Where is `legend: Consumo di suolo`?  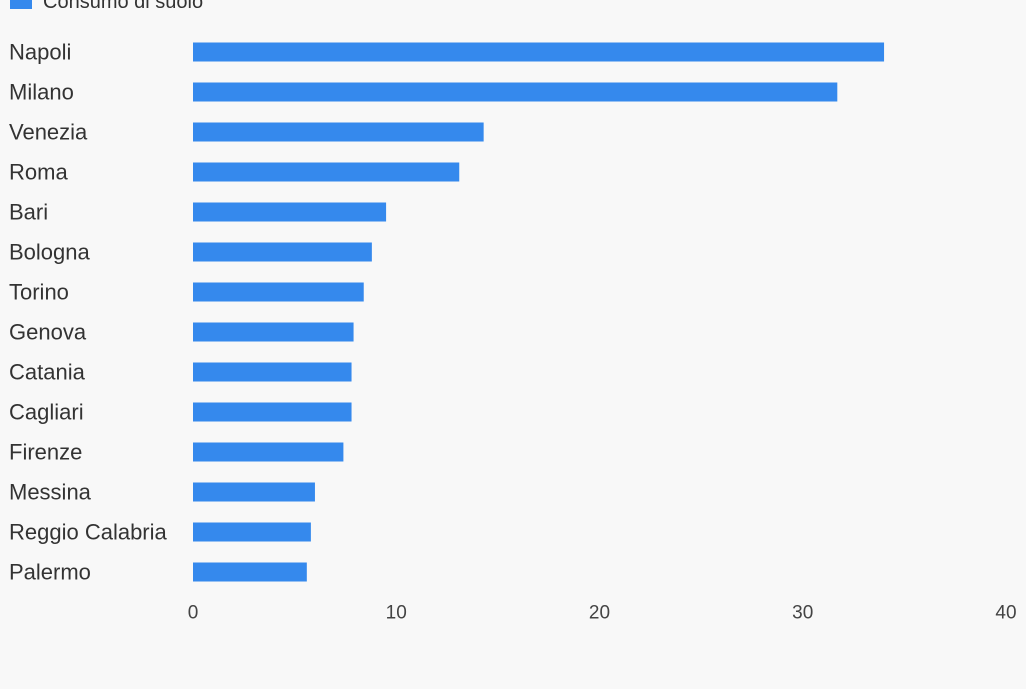
legend: Consumo di suolo is located at coordinates (106, 7).